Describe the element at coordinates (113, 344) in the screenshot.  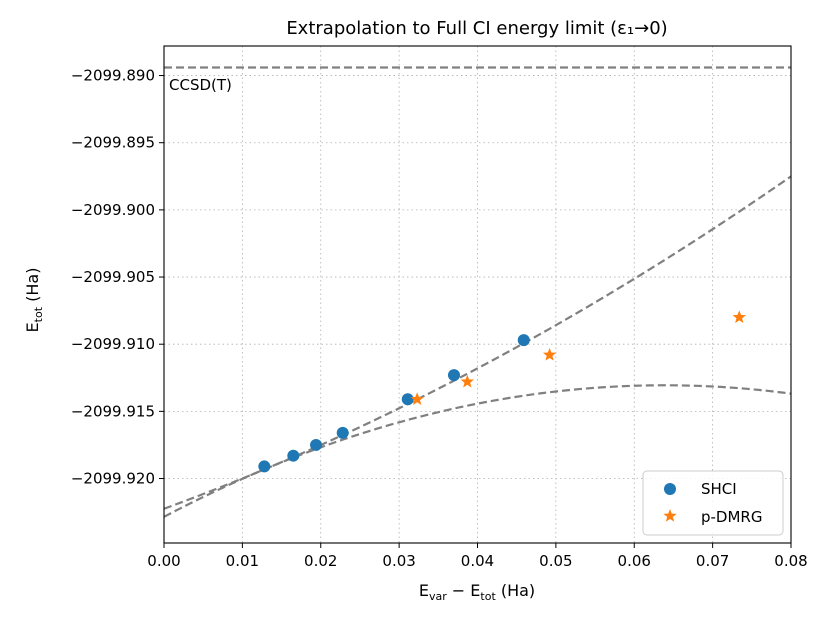
I see `y-tick-label: −2099.910` at that location.